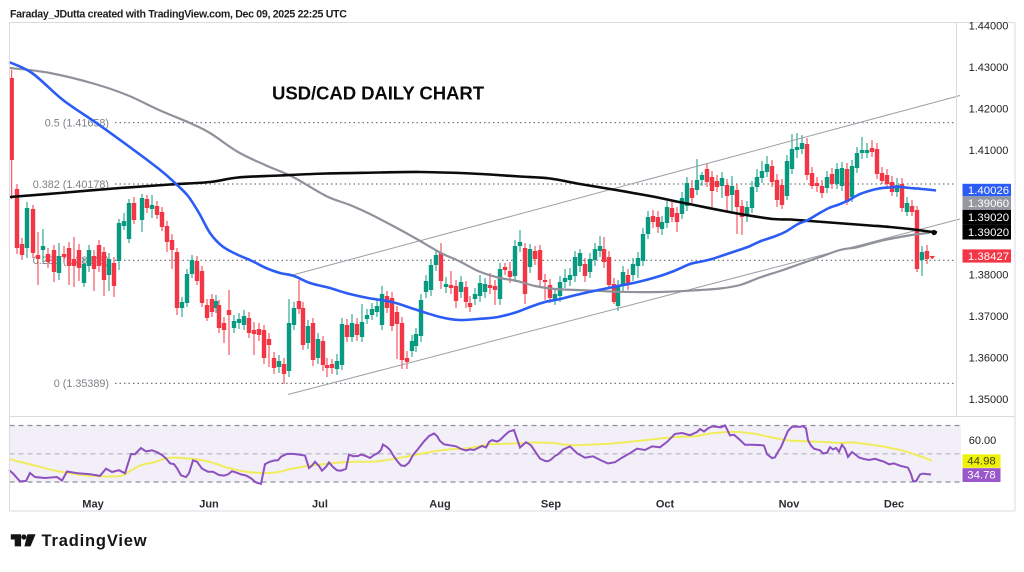 The width and height of the screenshot is (1024, 572). Describe the element at coordinates (93, 505) in the screenshot. I see `svg-text: May` at that location.